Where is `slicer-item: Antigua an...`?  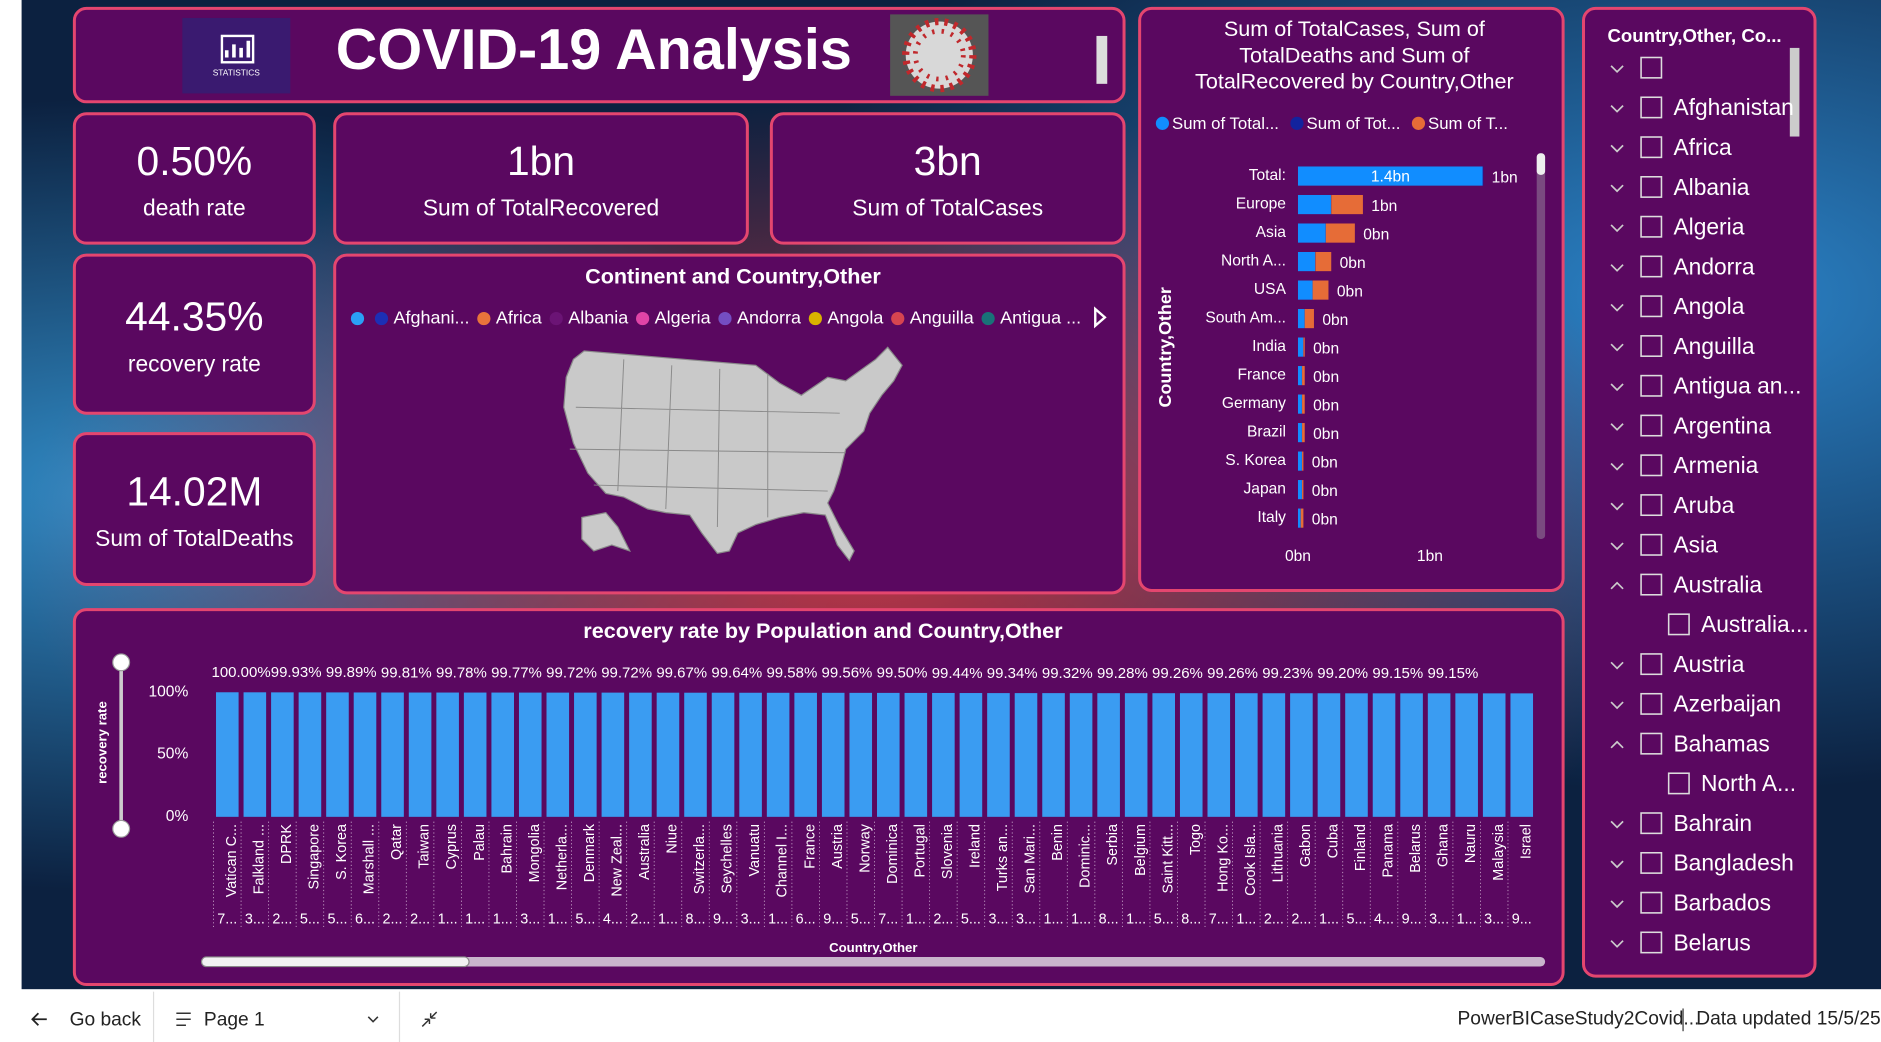
slicer-item: Antigua an... is located at coordinates (1737, 386).